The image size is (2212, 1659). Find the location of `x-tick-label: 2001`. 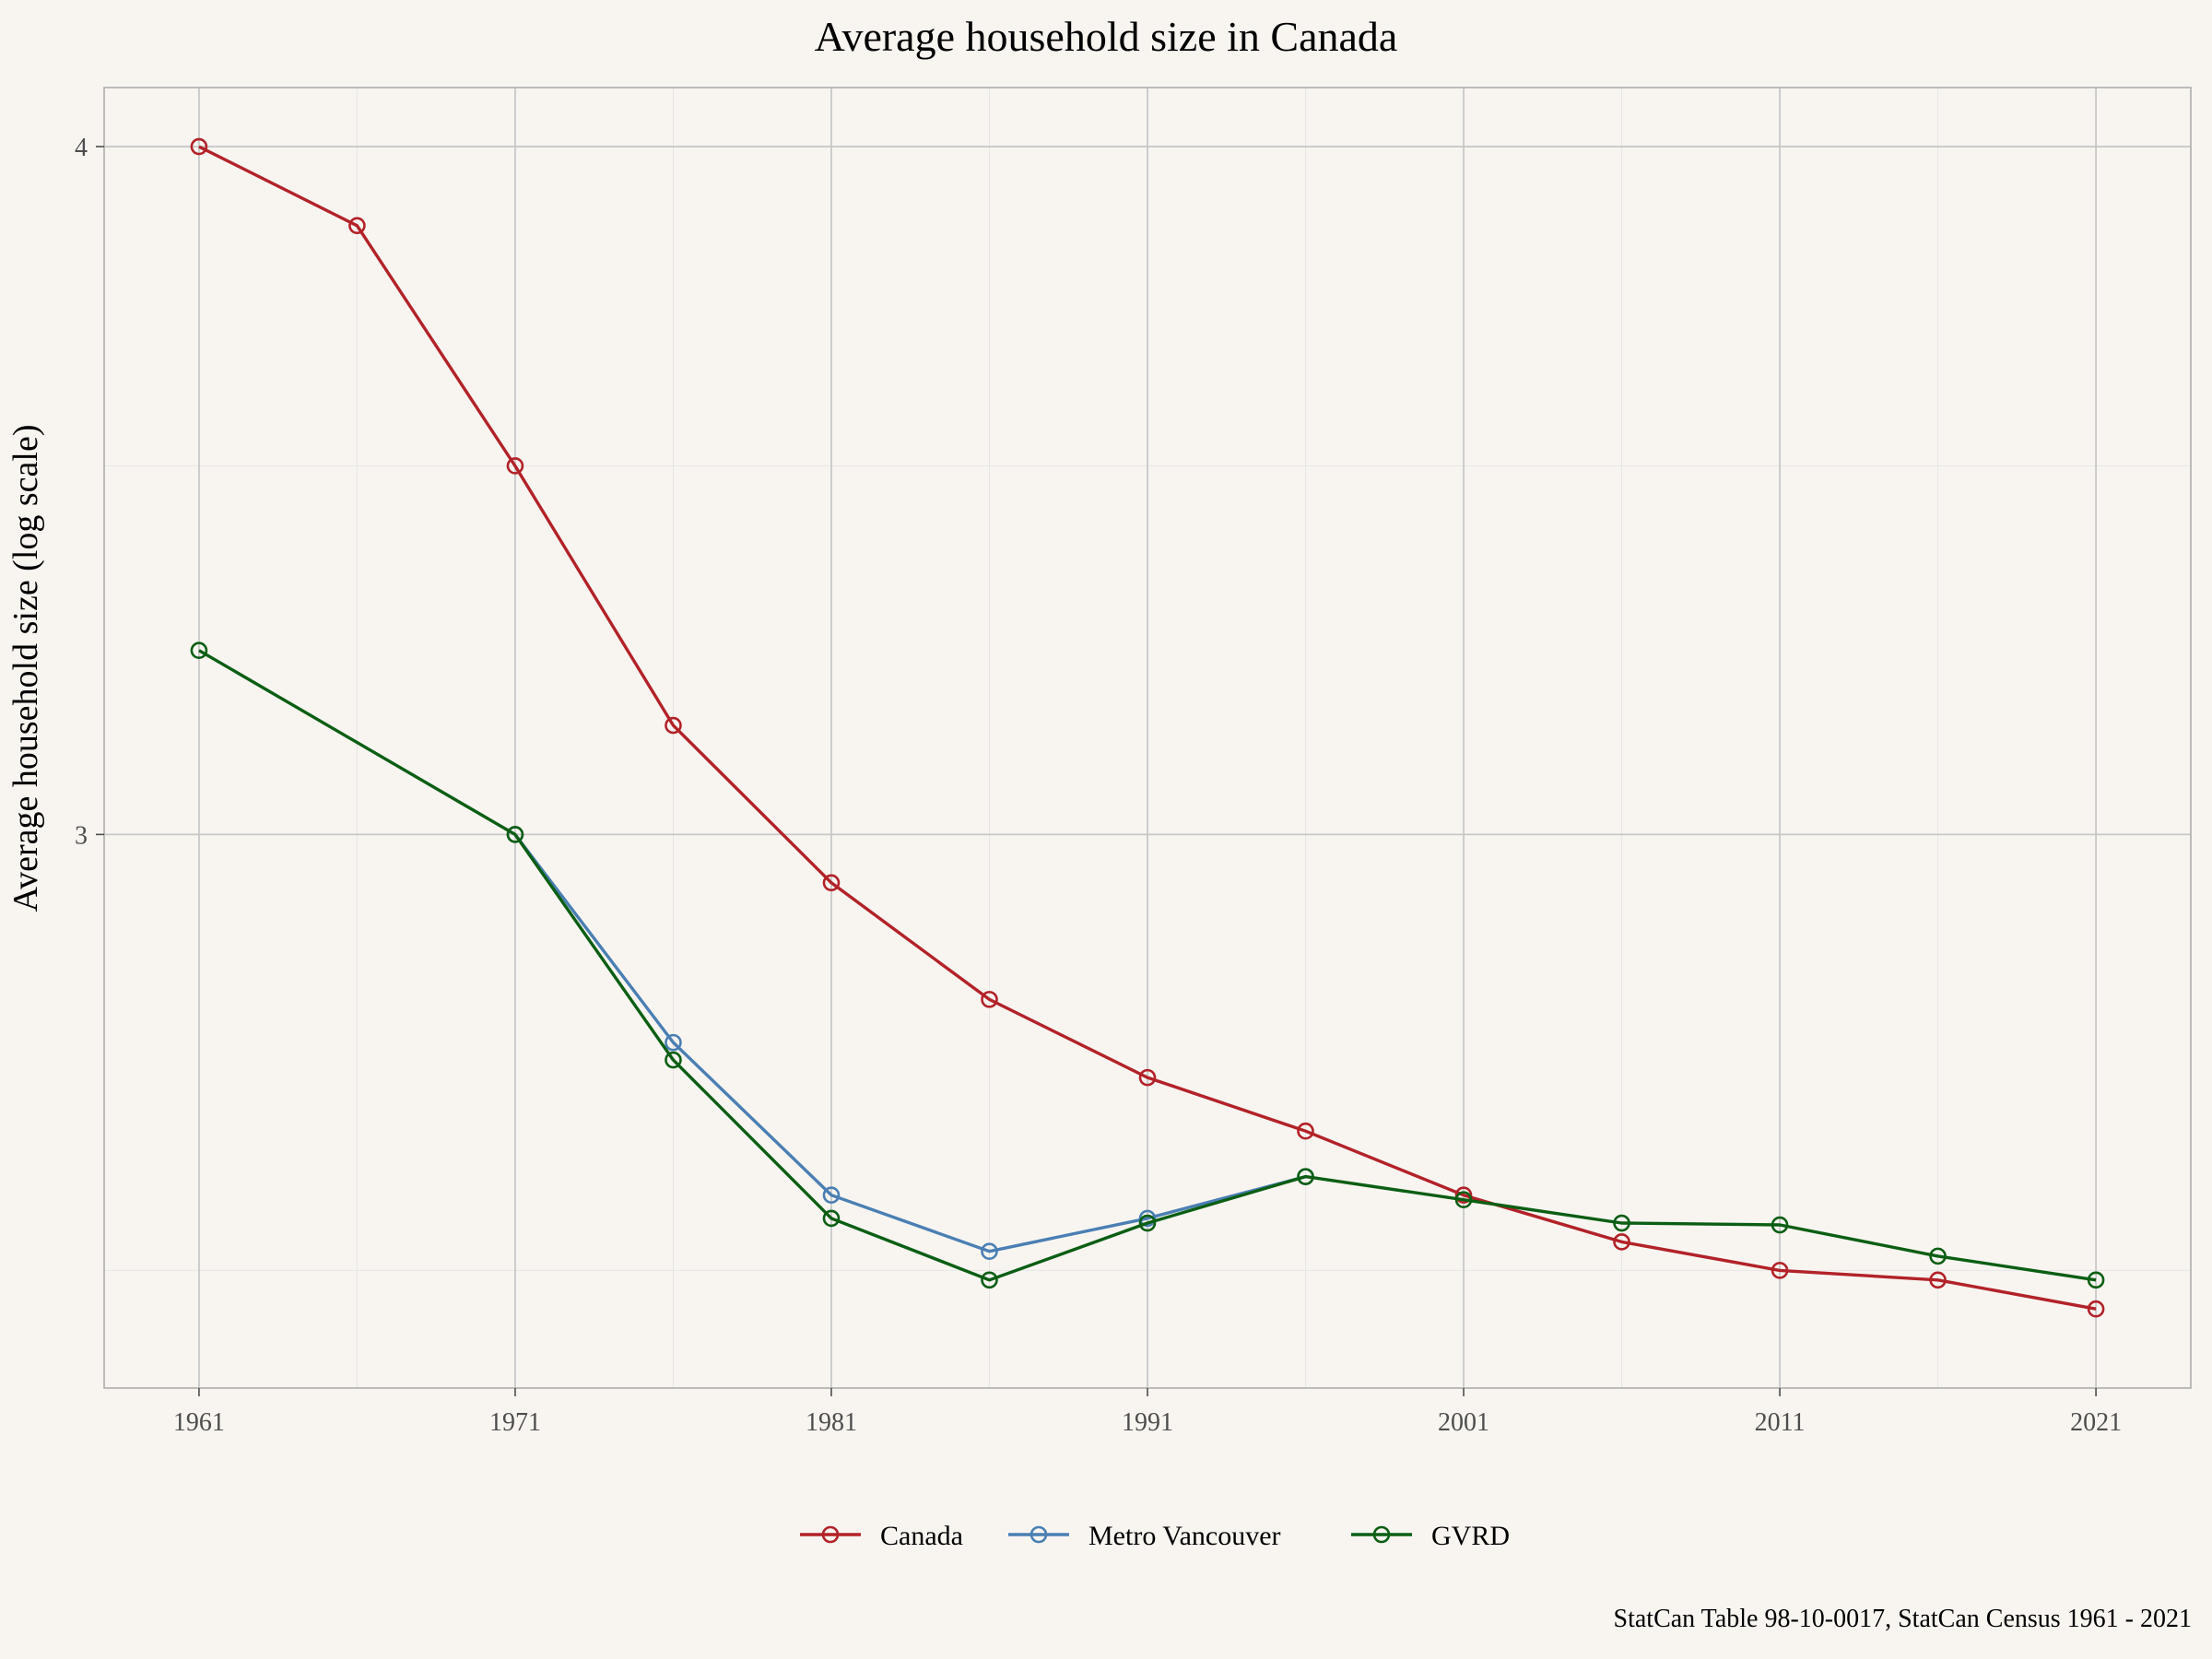

x-tick-label: 2001 is located at coordinates (1463, 1422).